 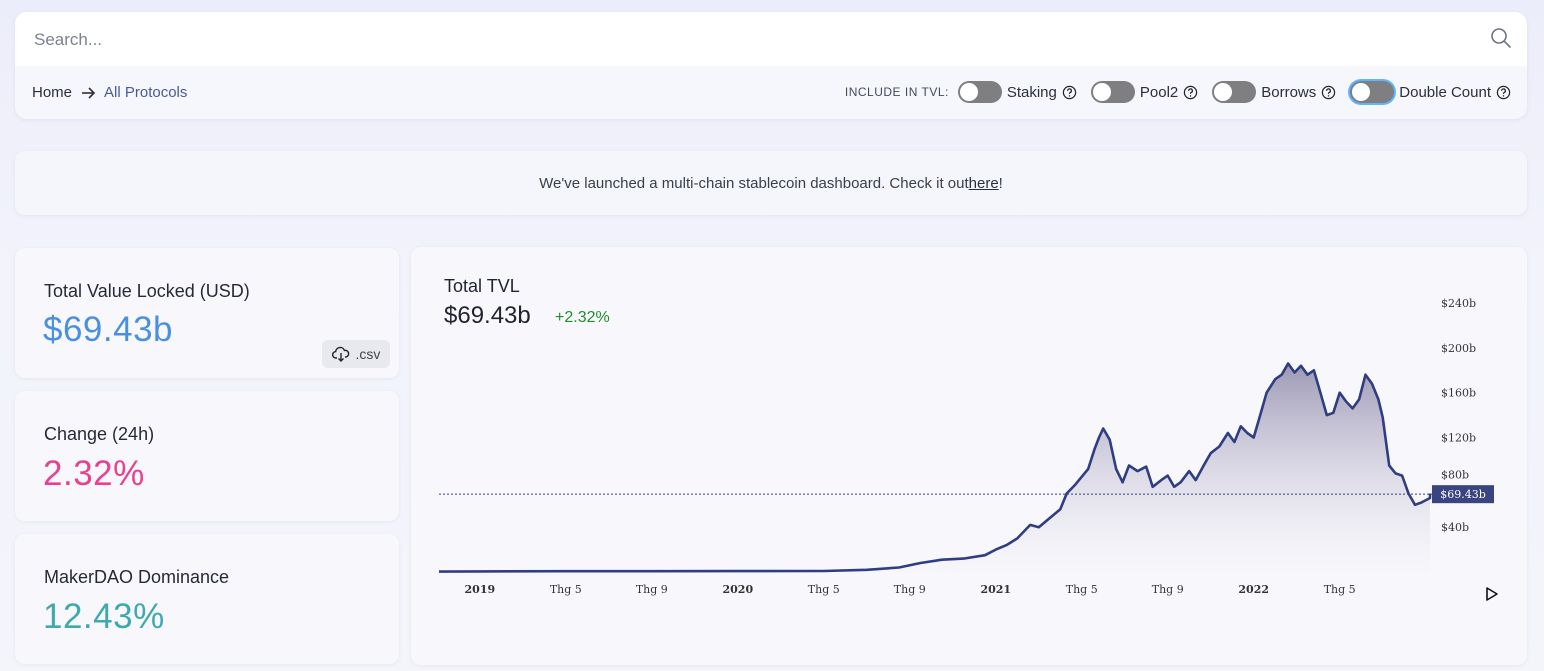 What do you see at coordinates (1458, 303) in the screenshot?
I see `y-tick-label: $240b` at bounding box center [1458, 303].